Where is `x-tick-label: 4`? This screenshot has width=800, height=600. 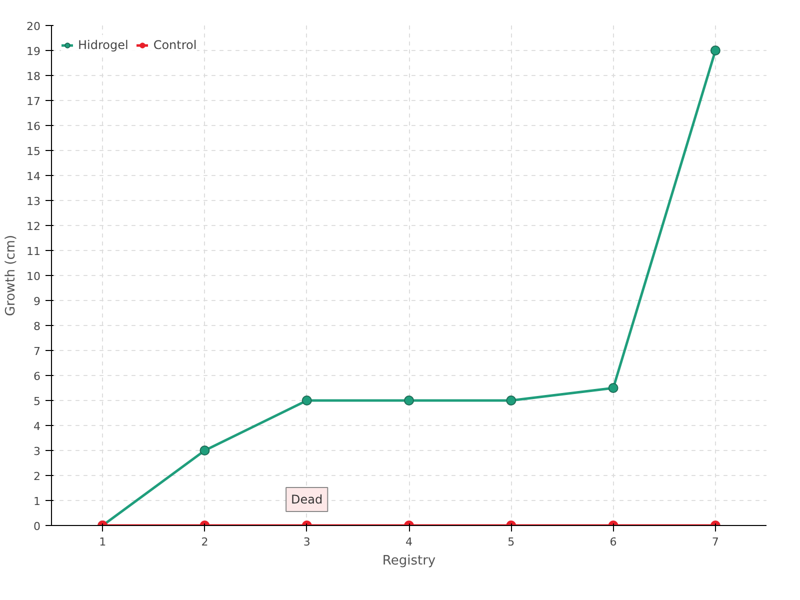
x-tick-label: 4 is located at coordinates (409, 542).